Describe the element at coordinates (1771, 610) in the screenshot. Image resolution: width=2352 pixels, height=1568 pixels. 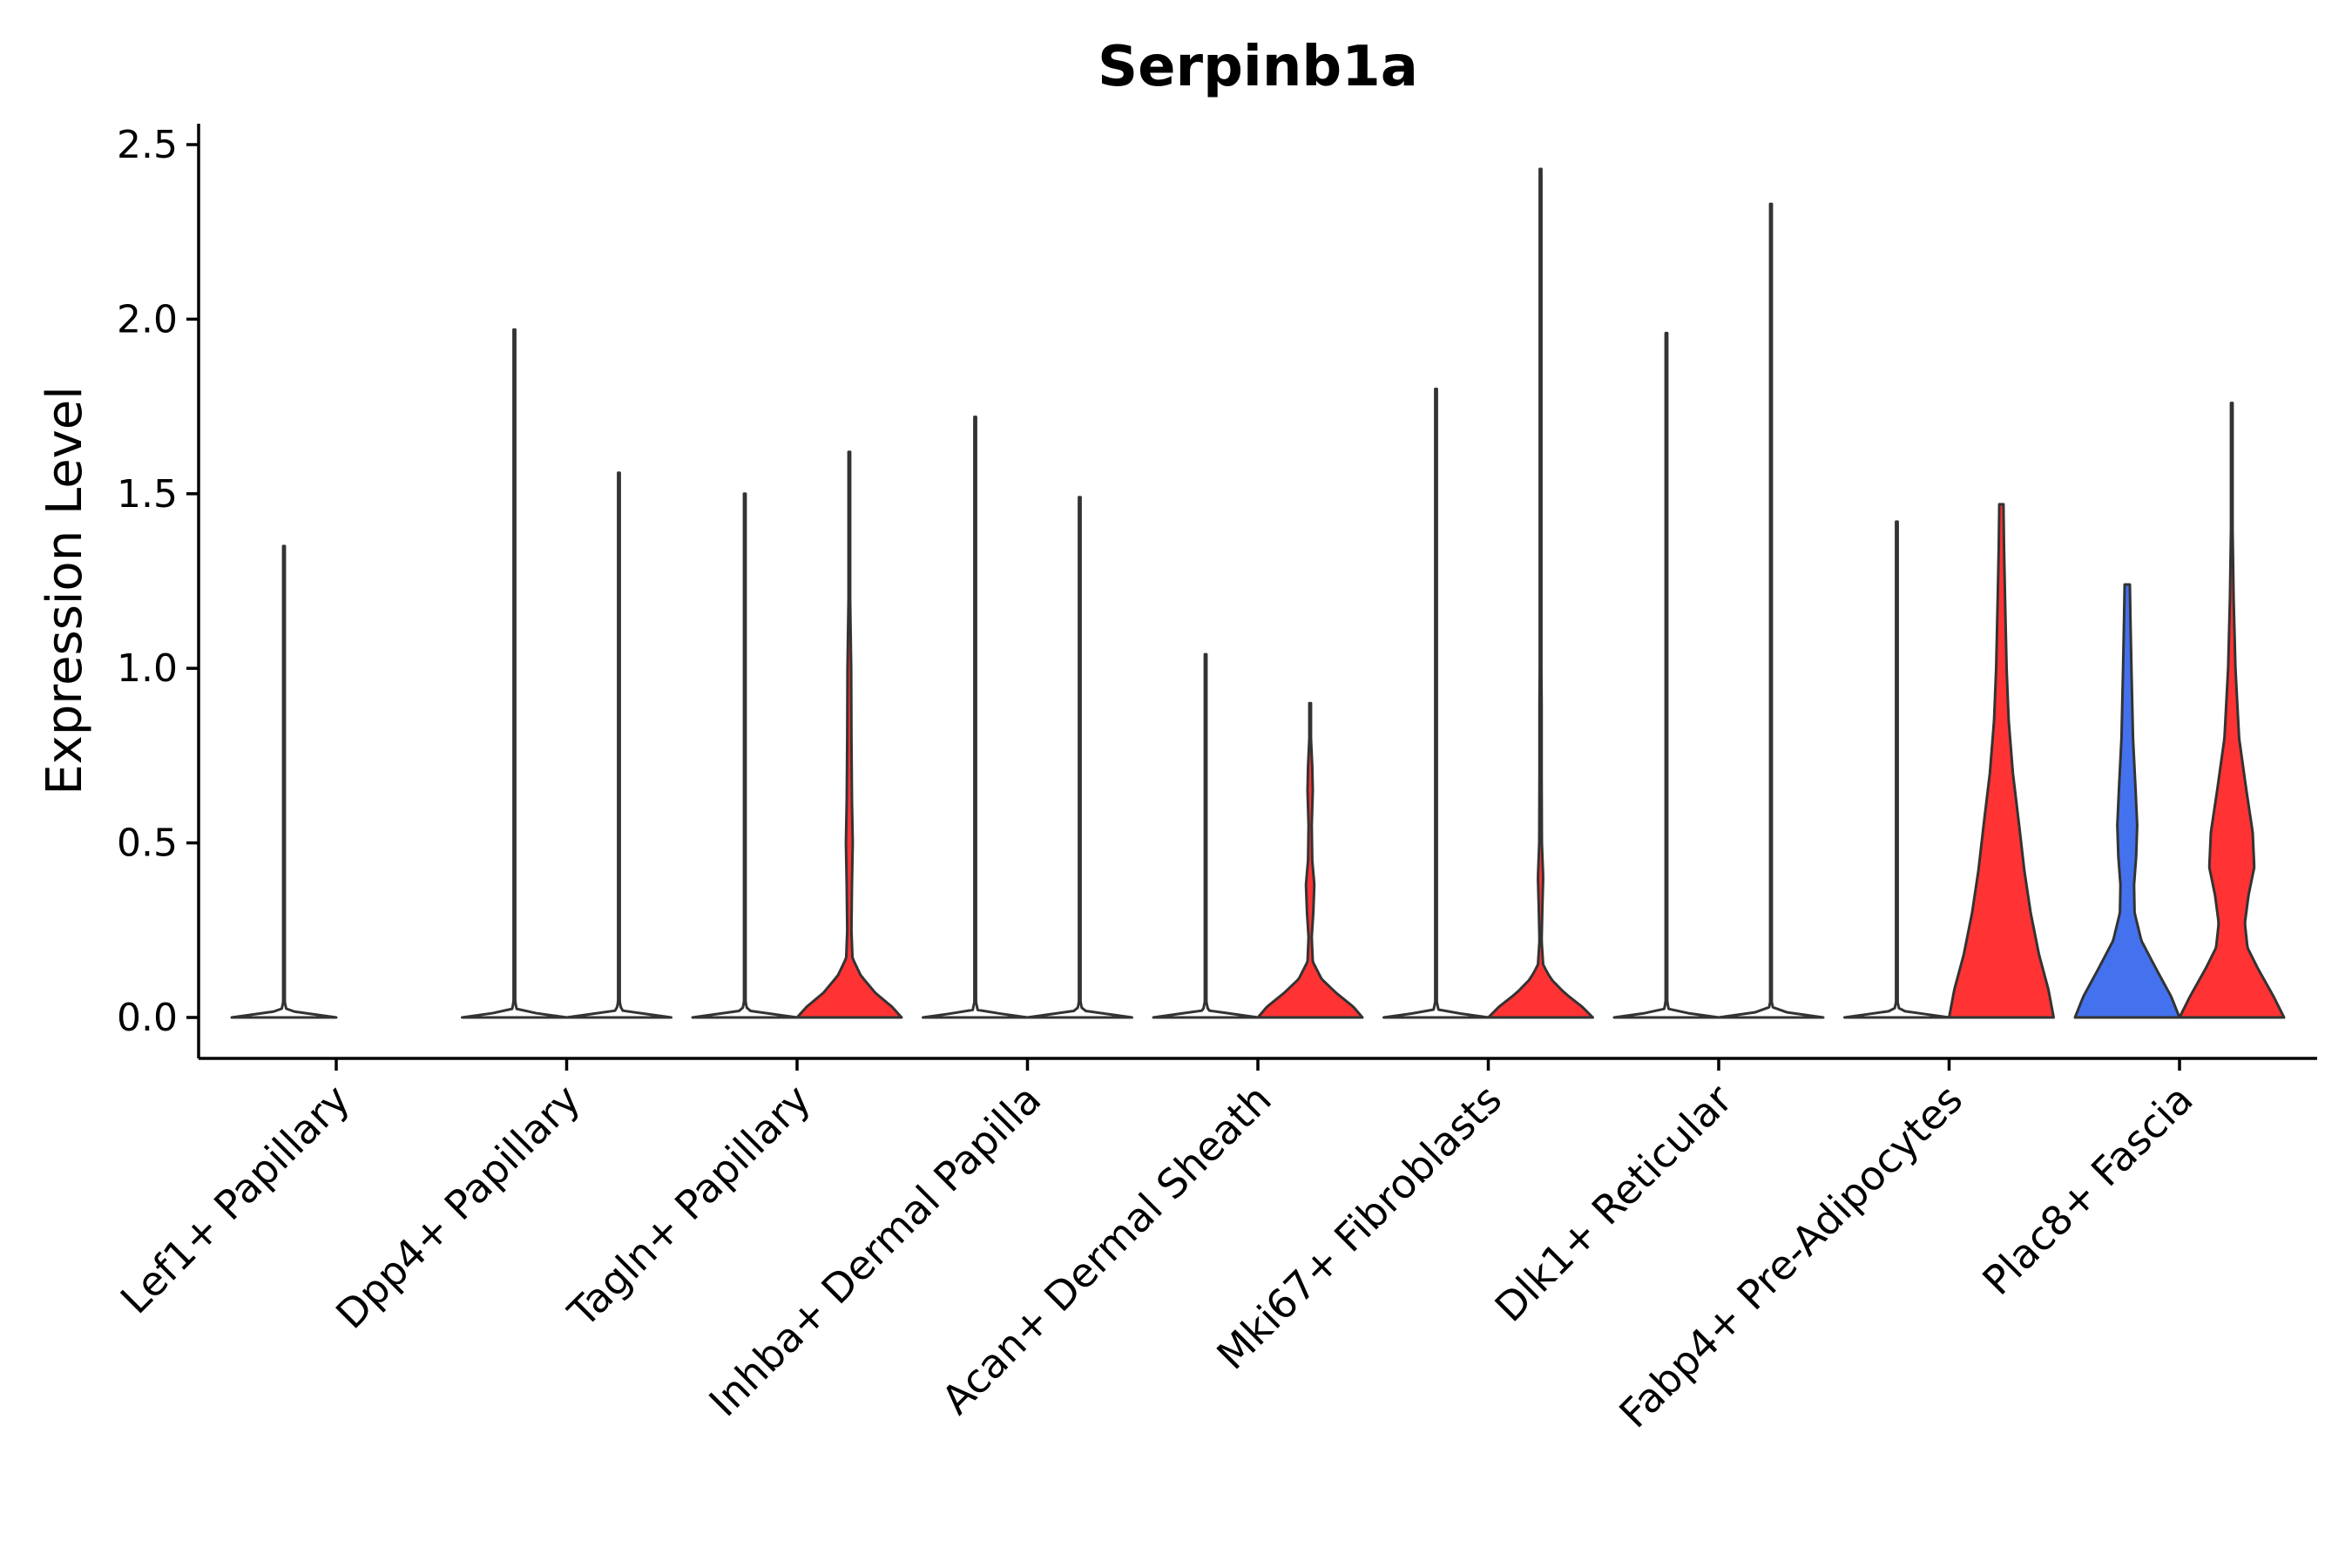
I see `violin-7-right` at that location.